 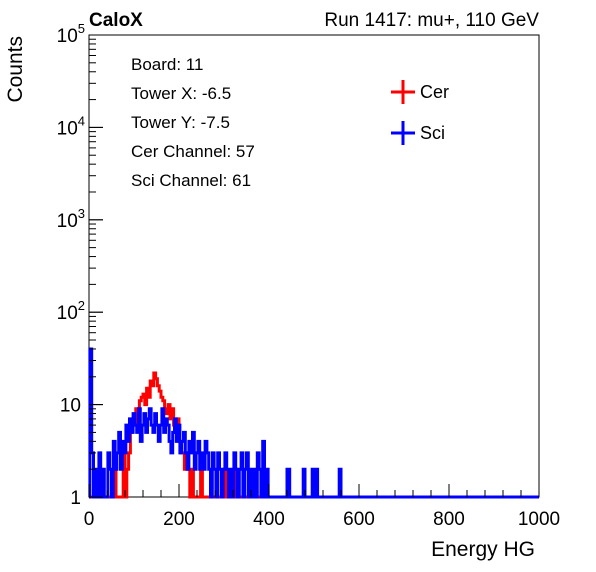 I want to click on x-tick-label: 0, so click(x=89, y=519).